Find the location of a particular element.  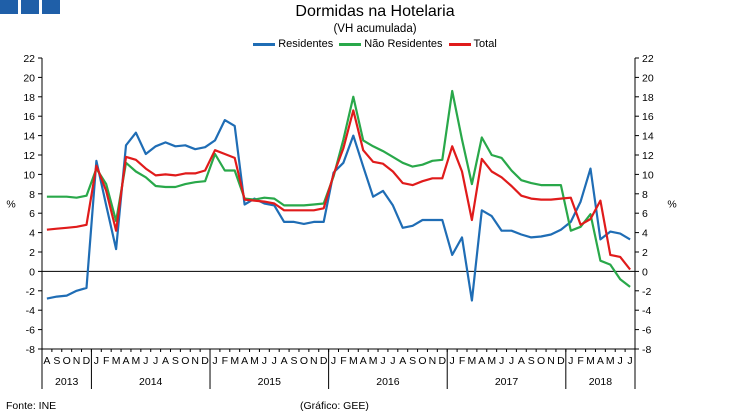

x-year-label: 2018 is located at coordinates (601, 382).